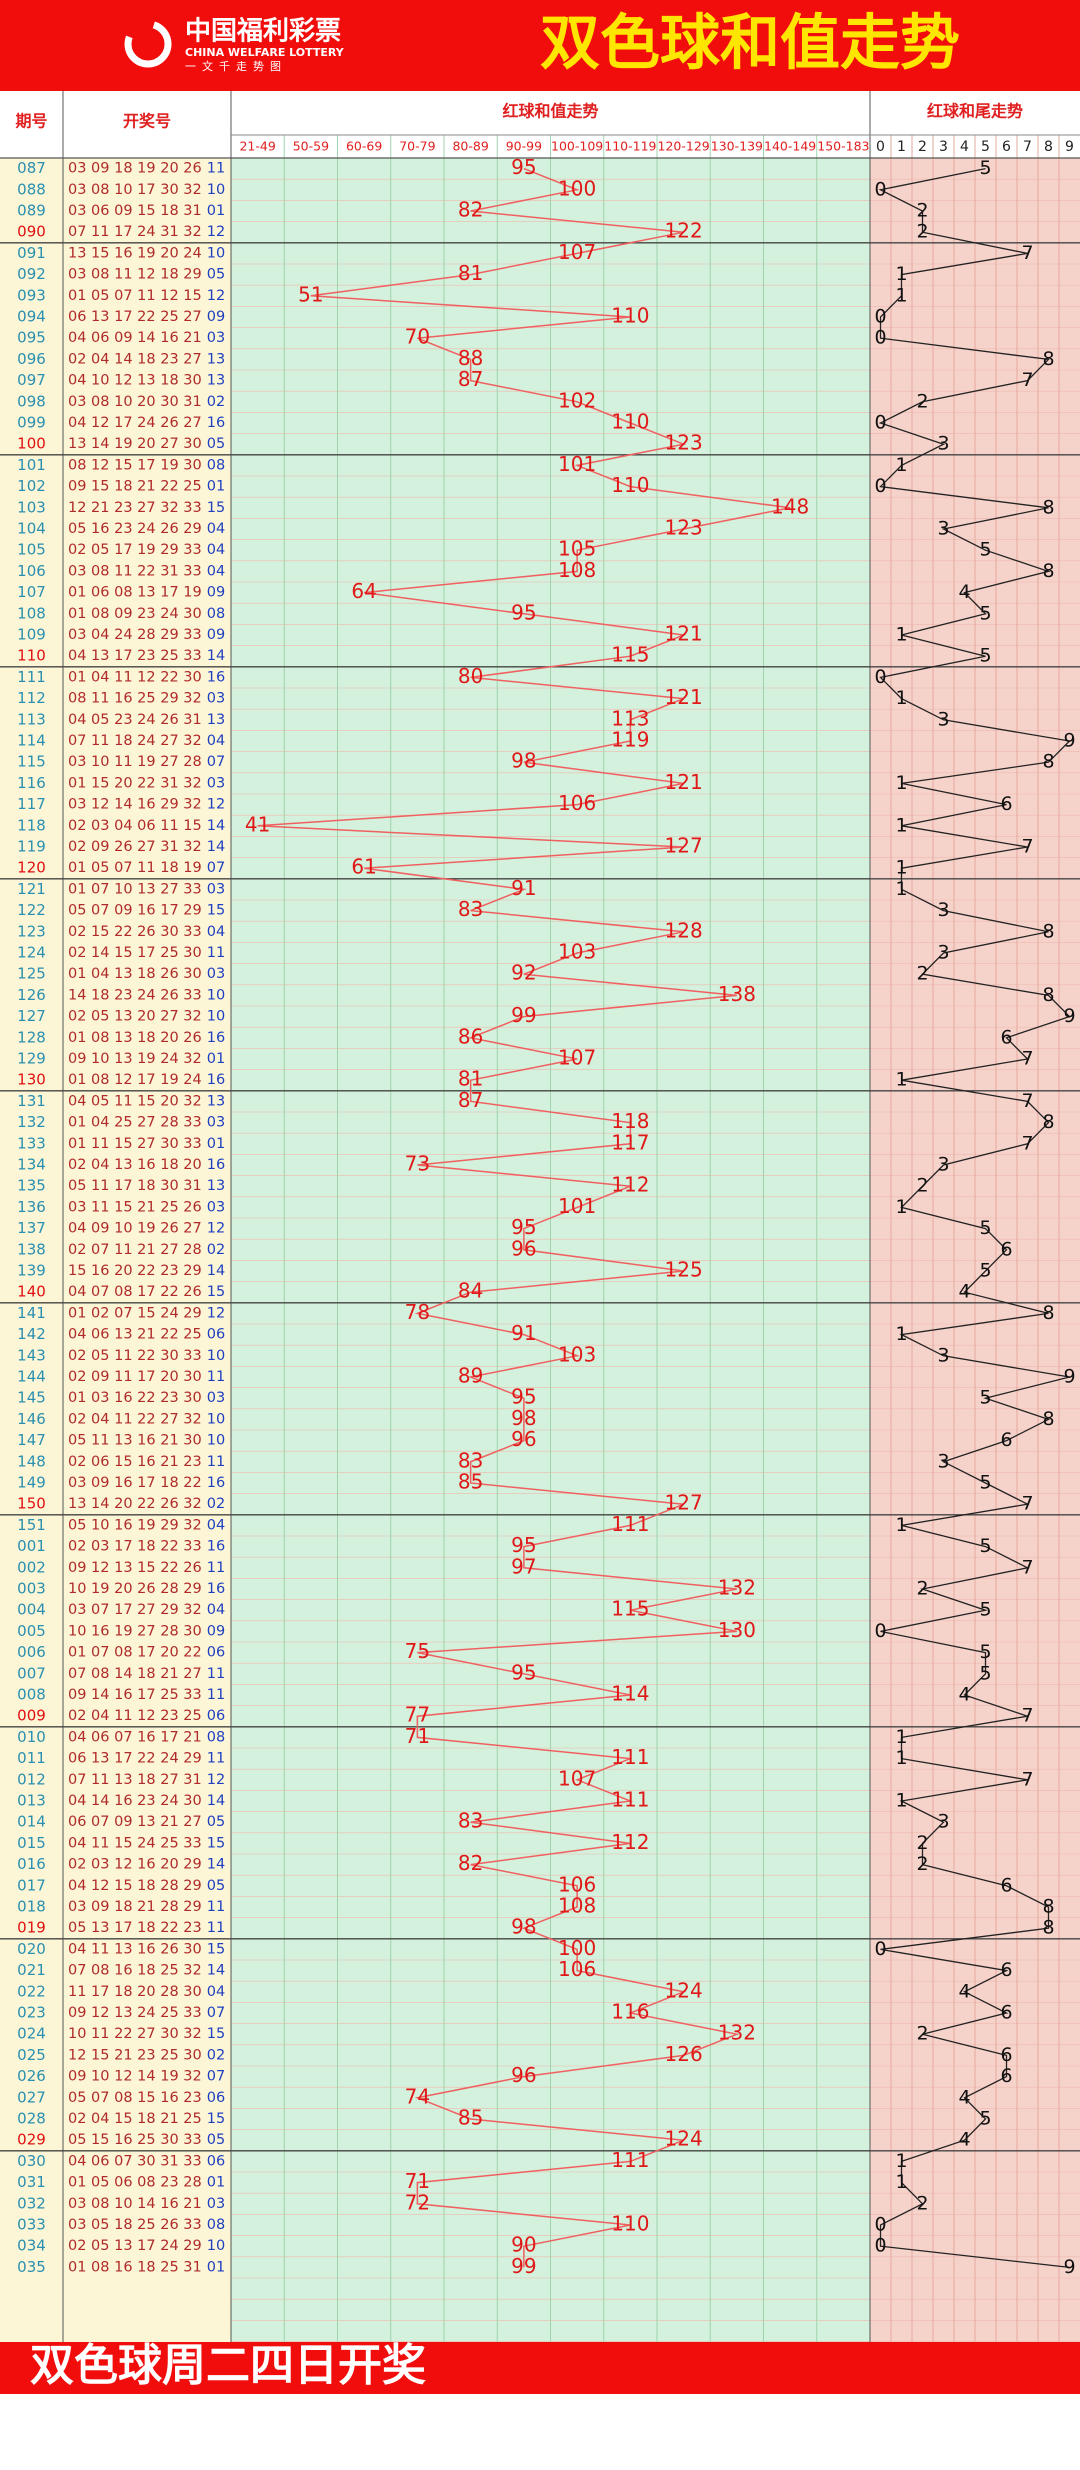 The width and height of the screenshot is (1080, 2470). Describe the element at coordinates (216, 762) in the screenshot. I see `blue-ball: 07` at that location.